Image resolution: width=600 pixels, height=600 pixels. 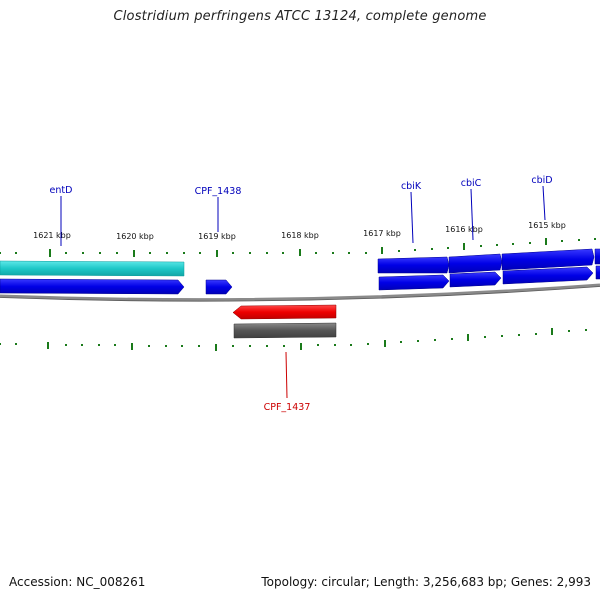 What do you see at coordinates (411, 186) in the screenshot?
I see `gene-label-cbiK: cbiK` at bounding box center [411, 186].